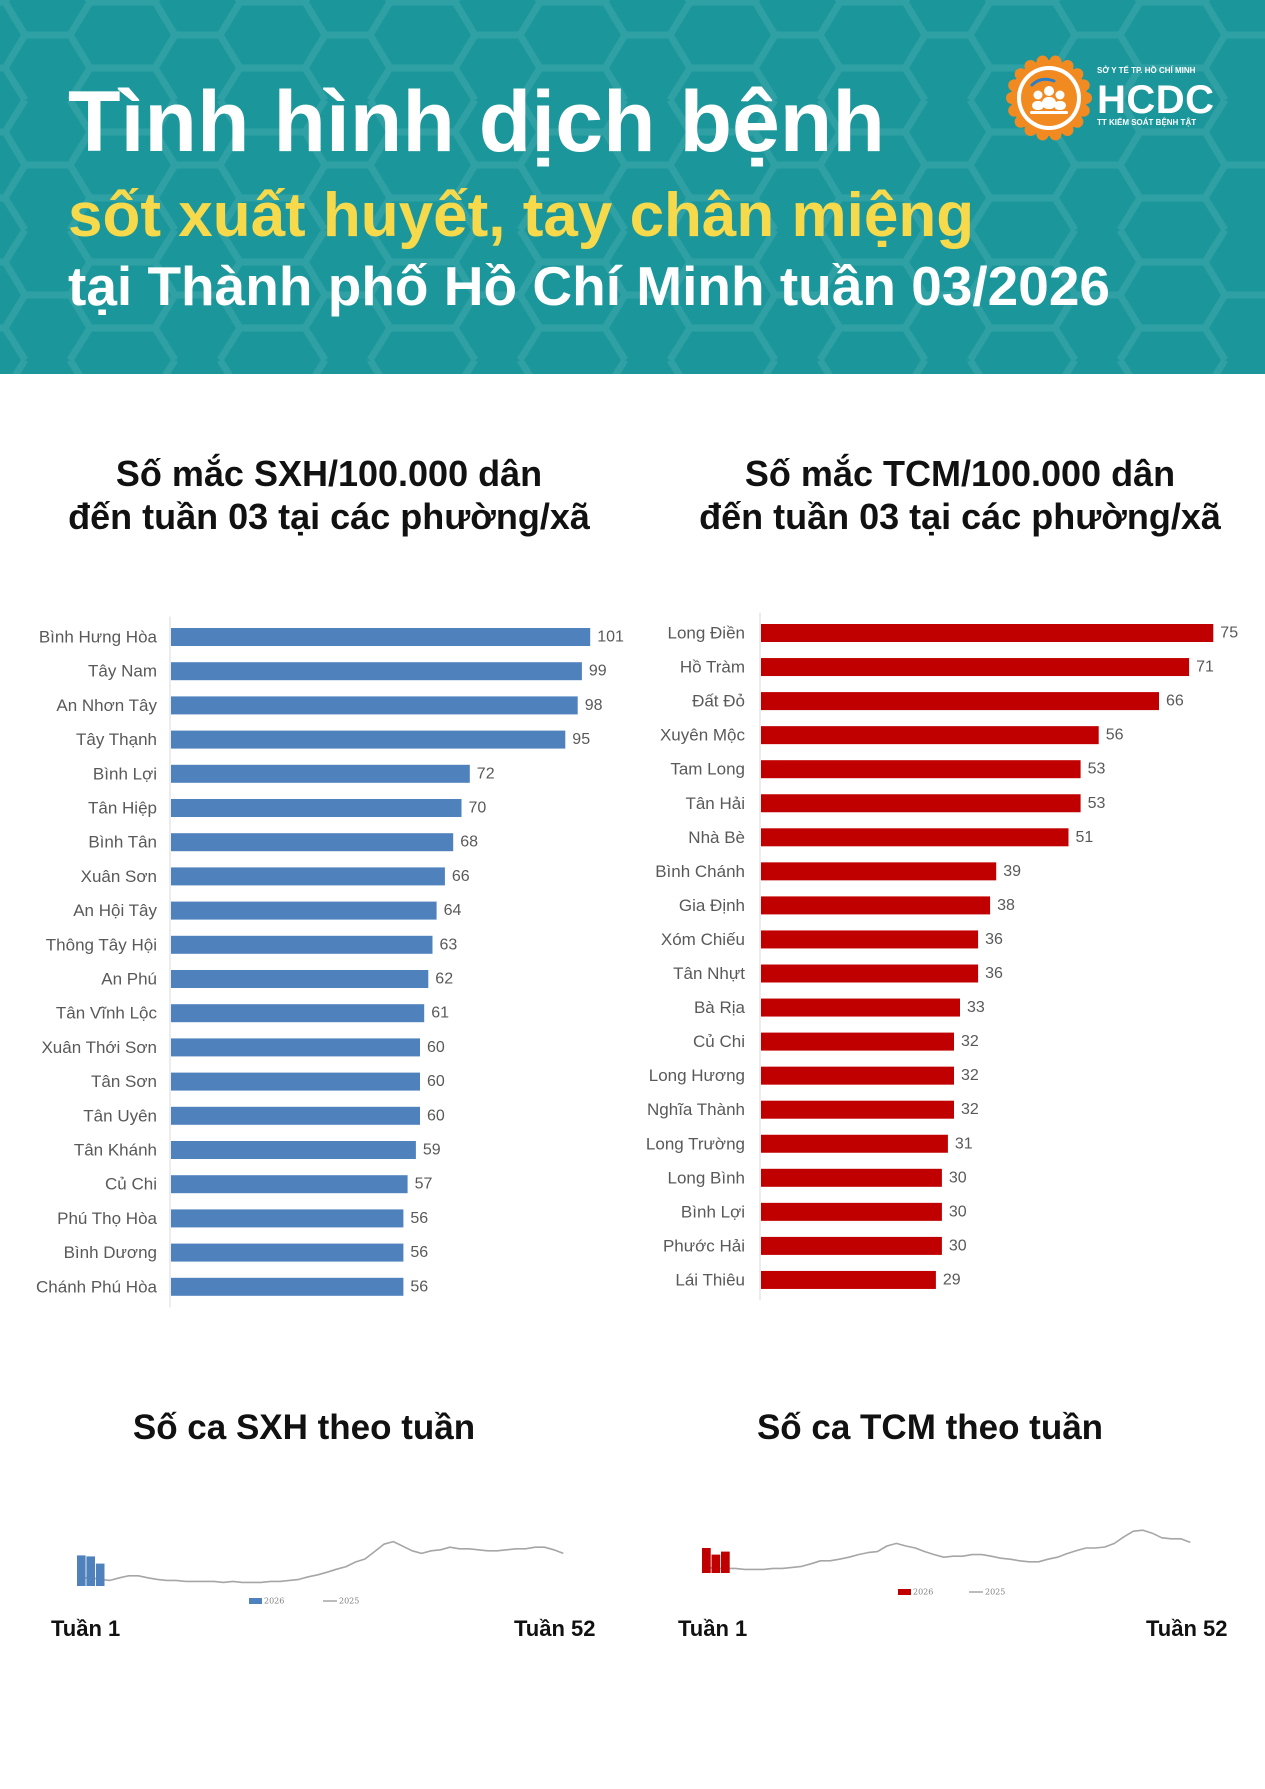 The height and width of the screenshot is (1789, 1265). Describe the element at coordinates (444, 979) in the screenshot. I see `value-label: 62` at that location.